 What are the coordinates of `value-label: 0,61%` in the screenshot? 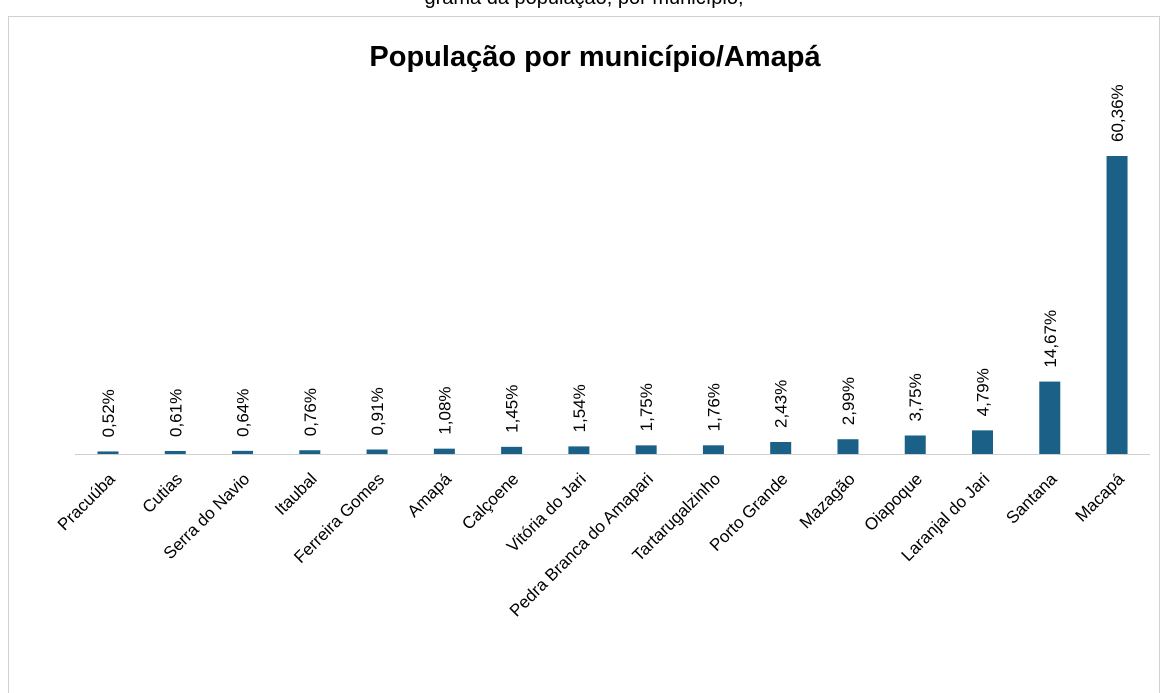 It's located at (175, 413).